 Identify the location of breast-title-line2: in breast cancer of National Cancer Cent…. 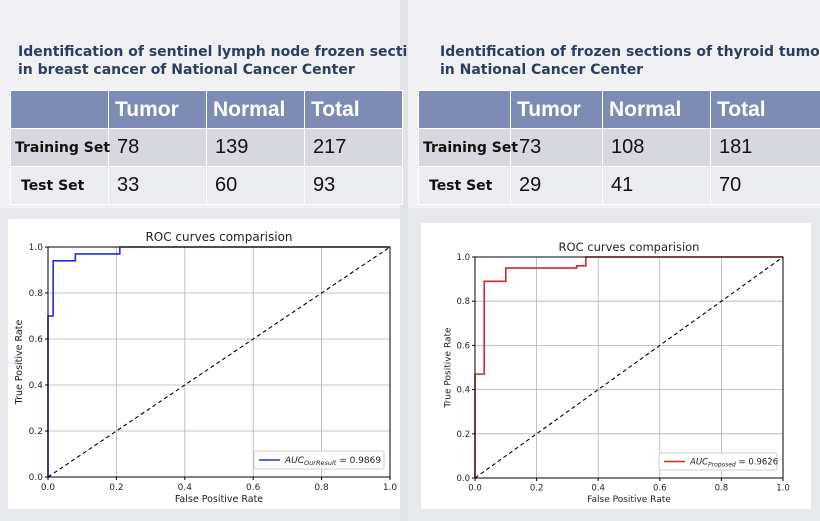
(186, 70).